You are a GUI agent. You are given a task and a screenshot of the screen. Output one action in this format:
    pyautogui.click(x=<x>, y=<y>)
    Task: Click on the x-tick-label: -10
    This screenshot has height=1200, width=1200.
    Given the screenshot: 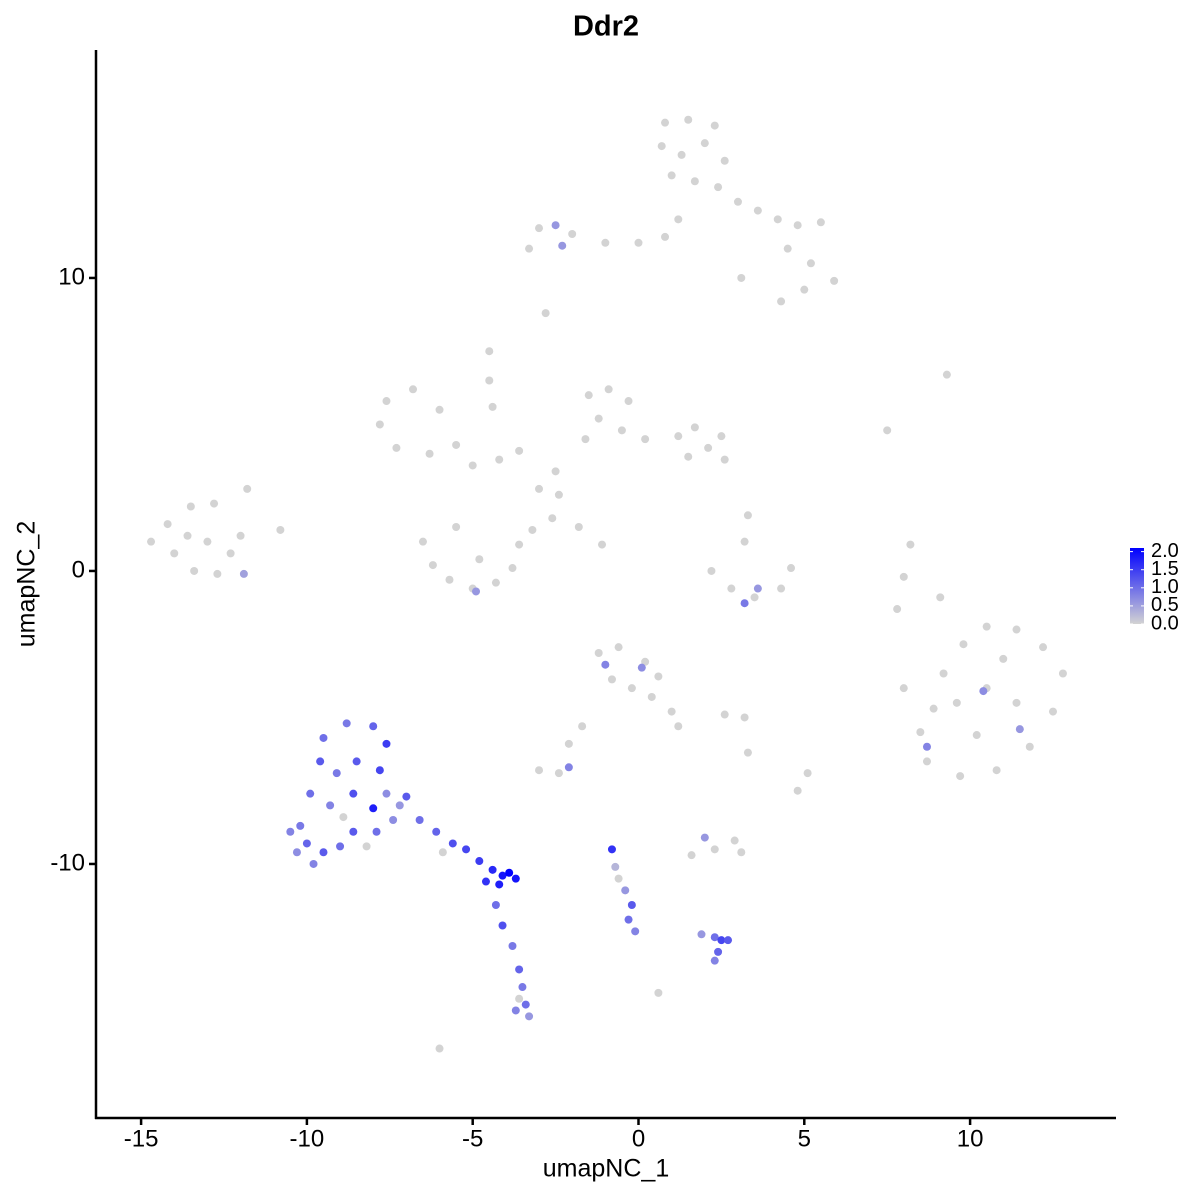 What is the action you would take?
    pyautogui.click(x=307, y=1138)
    